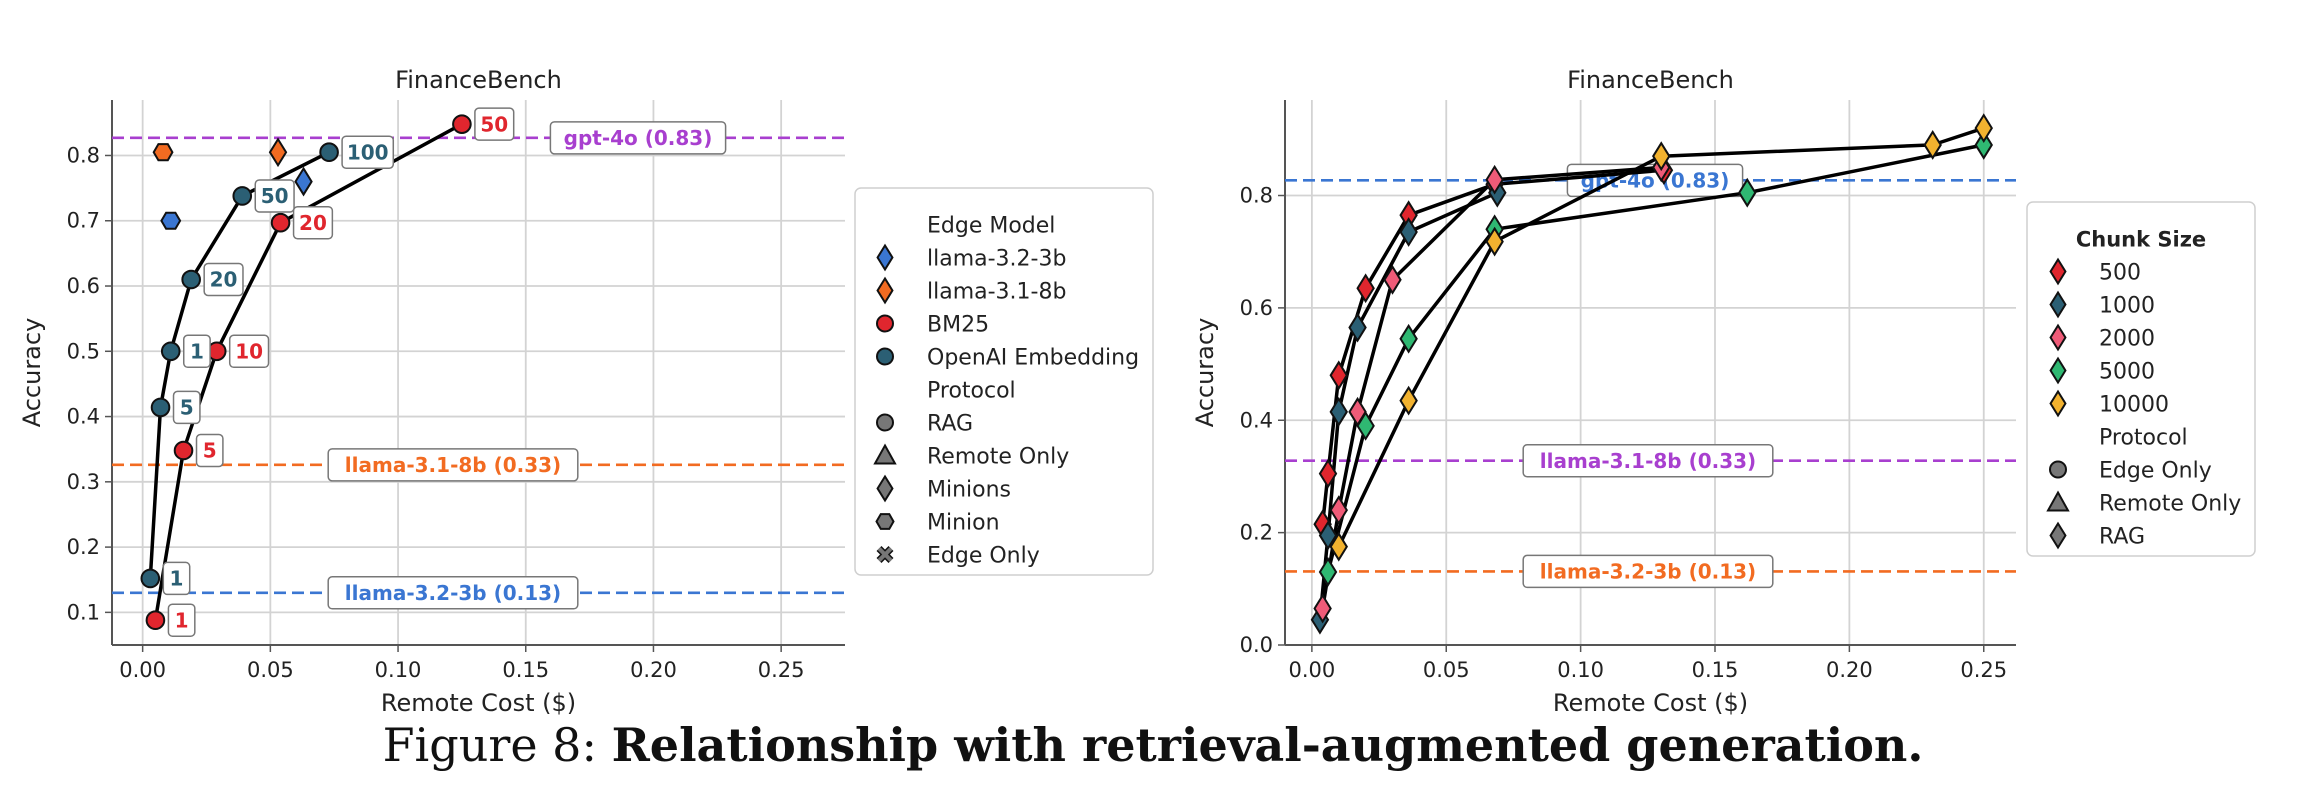 This screenshot has height=810, width=2306. What do you see at coordinates (963, 523) in the screenshot?
I see `legend-item-label: Minion` at bounding box center [963, 523].